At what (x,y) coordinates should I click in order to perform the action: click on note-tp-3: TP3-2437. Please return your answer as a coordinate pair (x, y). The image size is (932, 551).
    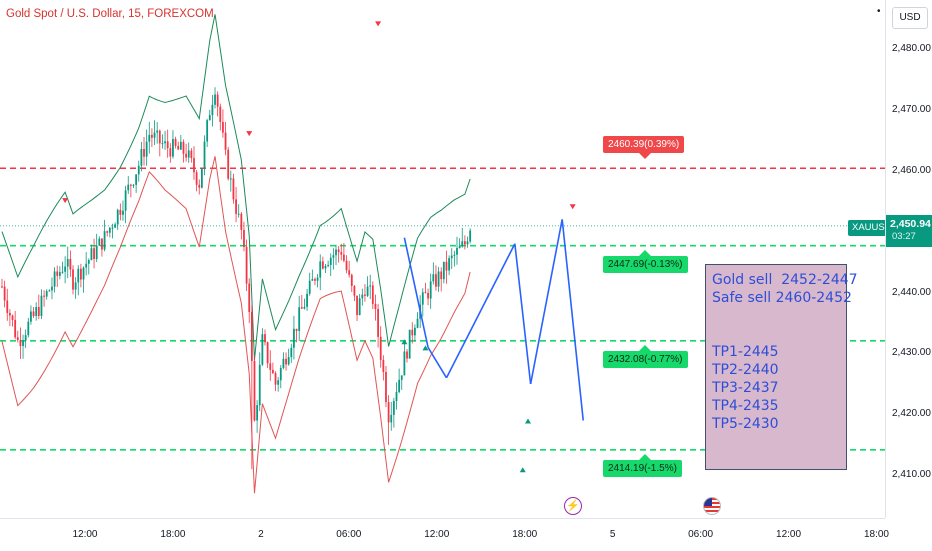
    Looking at the image, I should click on (745, 388).